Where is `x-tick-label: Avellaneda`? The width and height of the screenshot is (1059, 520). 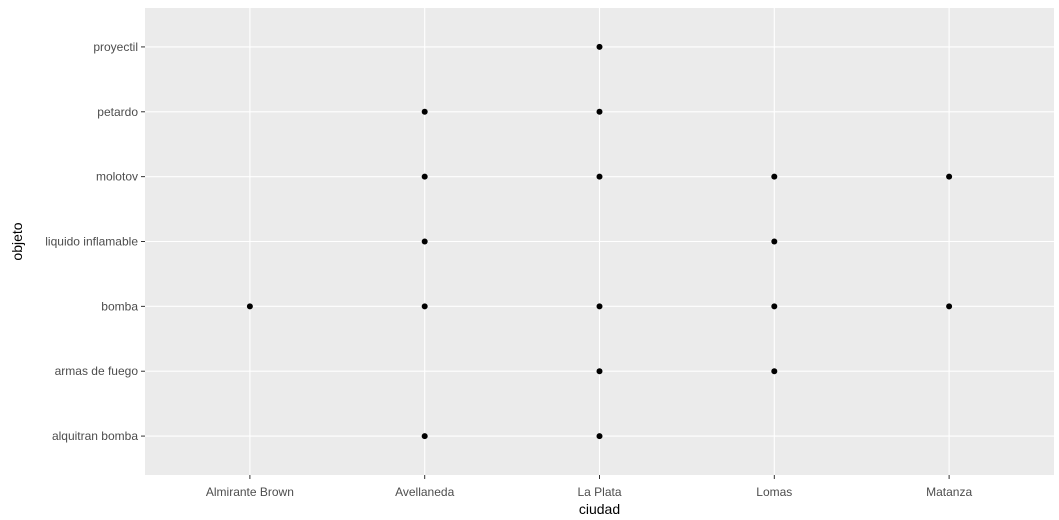 x-tick-label: Avellaneda is located at coordinates (424, 492).